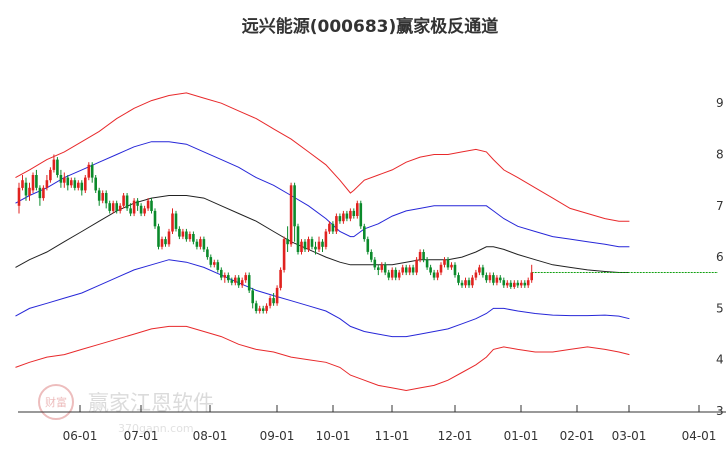 The height and width of the screenshot is (450, 726). I want to click on x-tick-label: 10-01, so click(333, 436).